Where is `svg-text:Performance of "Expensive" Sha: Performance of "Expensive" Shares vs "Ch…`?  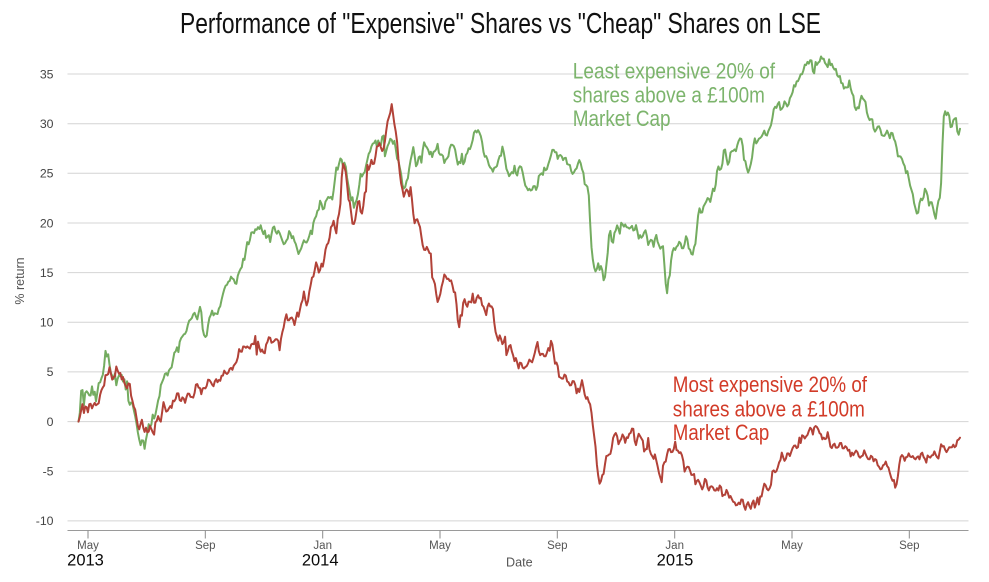
svg-text:Performance of "Expensive" Sha: Performance of "Expensive" Shares vs "Ch… is located at coordinates (500, 24).